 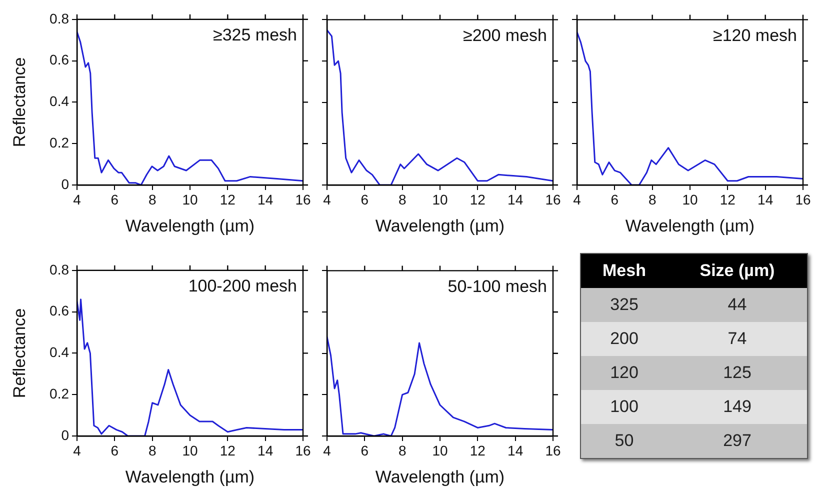 What do you see at coordinates (242, 286) in the screenshot?
I see `annotation: 100-200 mesh` at bounding box center [242, 286].